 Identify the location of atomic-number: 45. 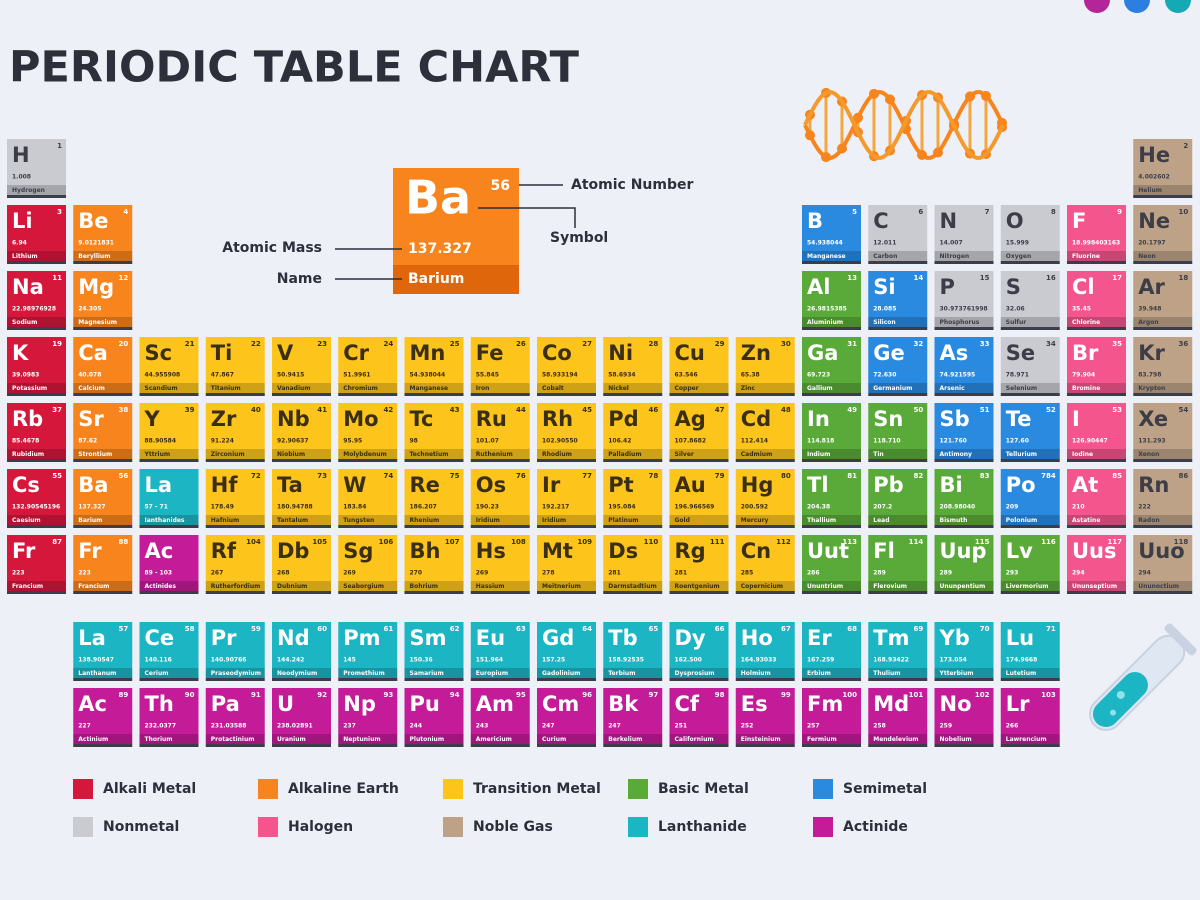
(587, 410).